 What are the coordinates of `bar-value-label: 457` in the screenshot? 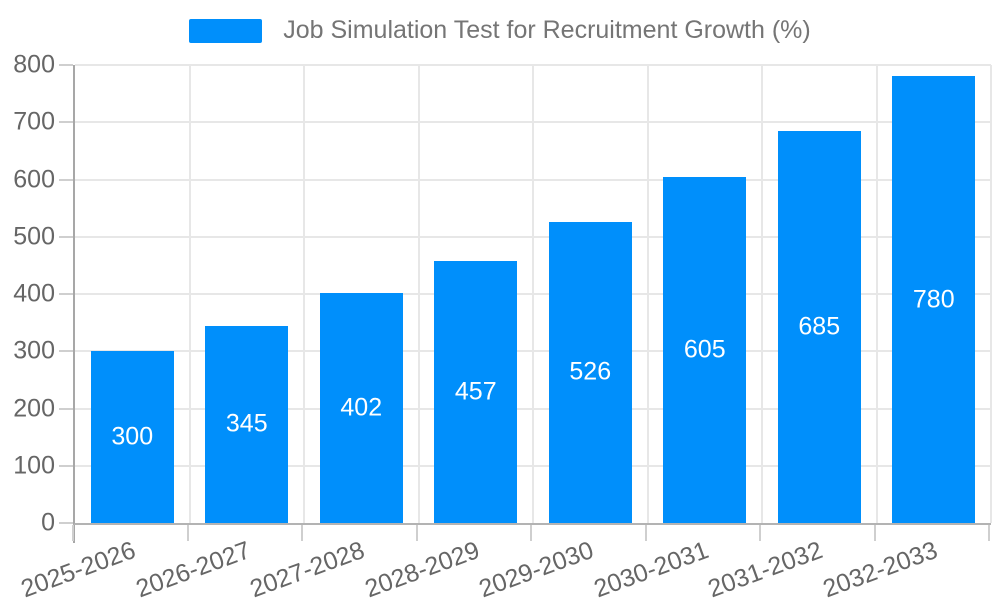 It's located at (475, 391).